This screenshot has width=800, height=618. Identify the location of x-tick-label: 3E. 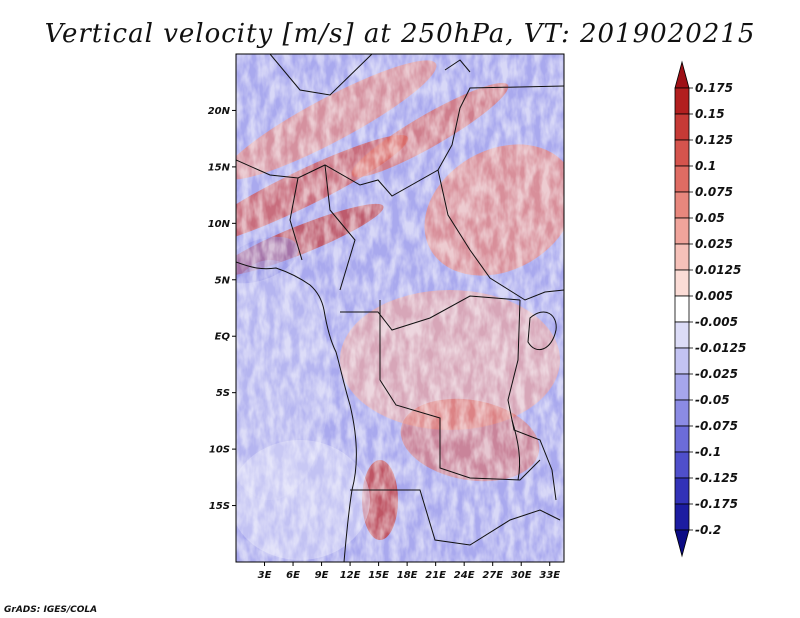
(265, 575).